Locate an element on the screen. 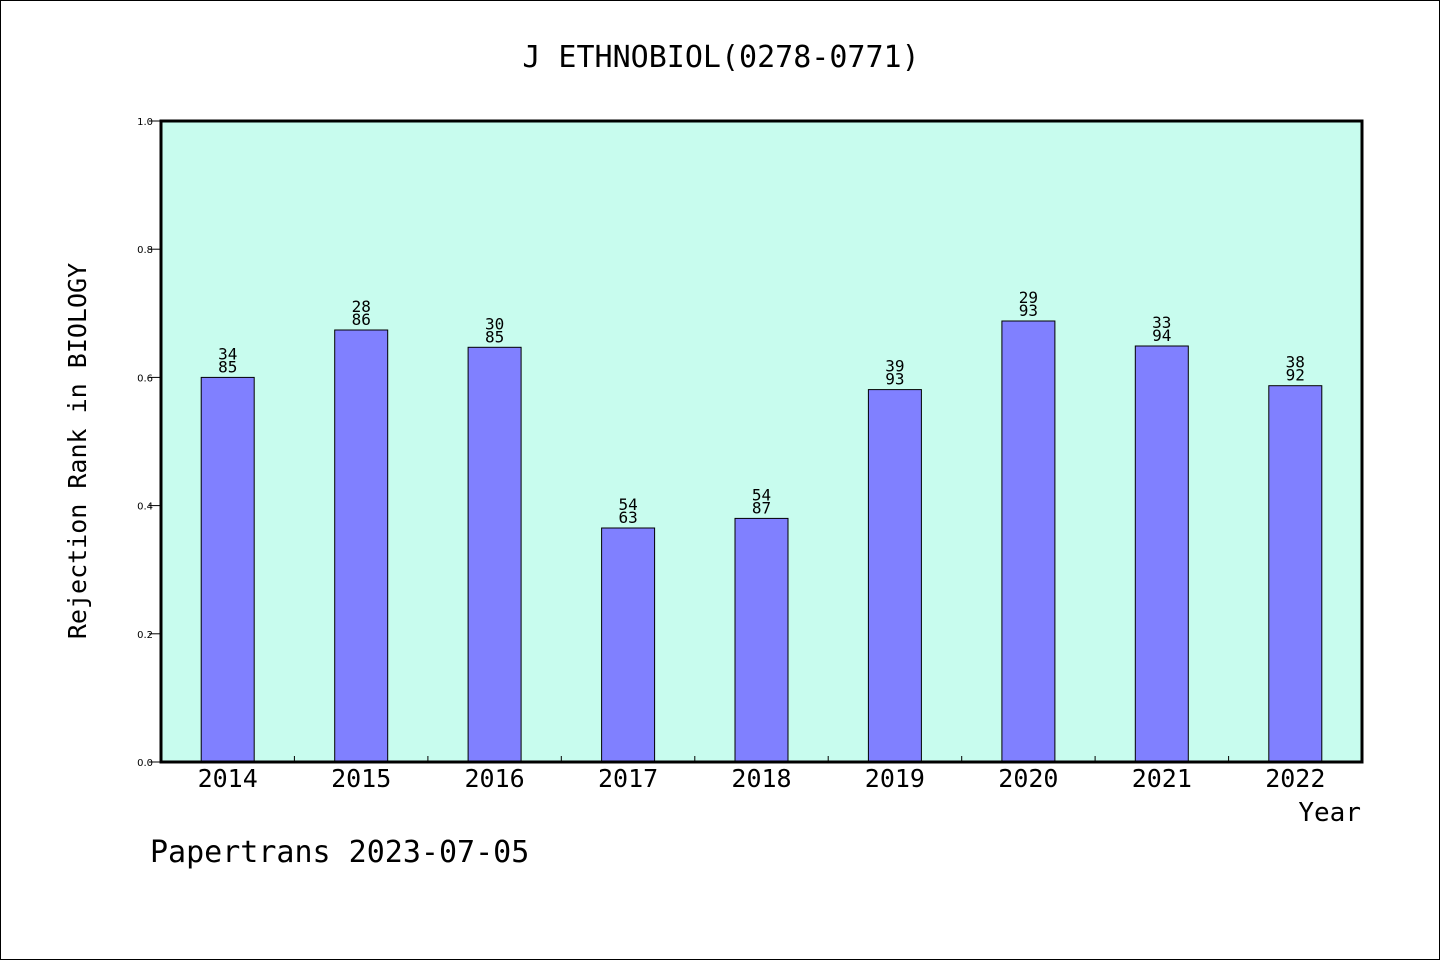 This screenshot has height=960, width=1440. bar-label-total-2015: 86 is located at coordinates (361, 319).